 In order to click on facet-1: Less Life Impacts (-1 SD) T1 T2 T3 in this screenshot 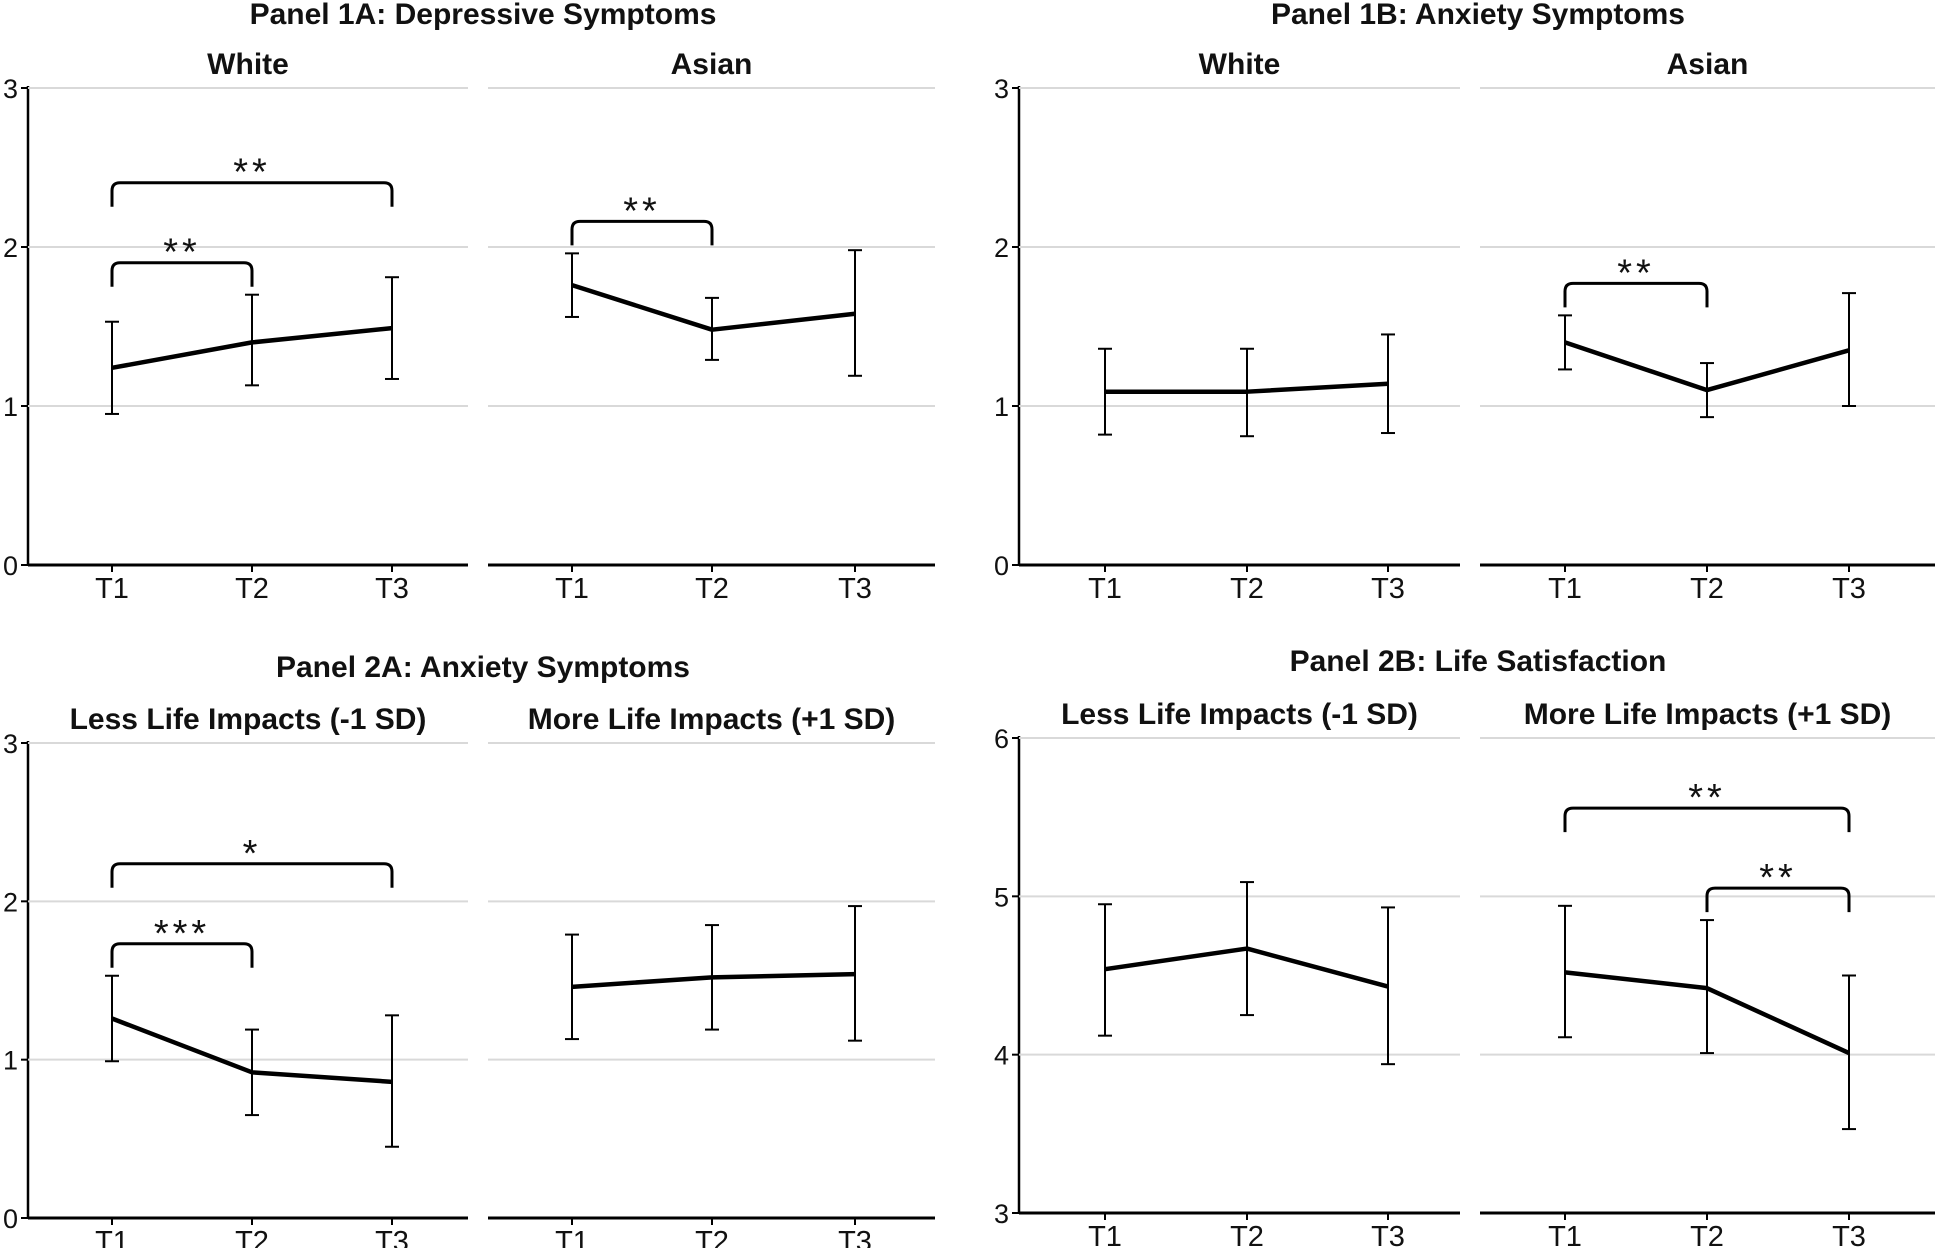, I will do `click(1239, 973)`.